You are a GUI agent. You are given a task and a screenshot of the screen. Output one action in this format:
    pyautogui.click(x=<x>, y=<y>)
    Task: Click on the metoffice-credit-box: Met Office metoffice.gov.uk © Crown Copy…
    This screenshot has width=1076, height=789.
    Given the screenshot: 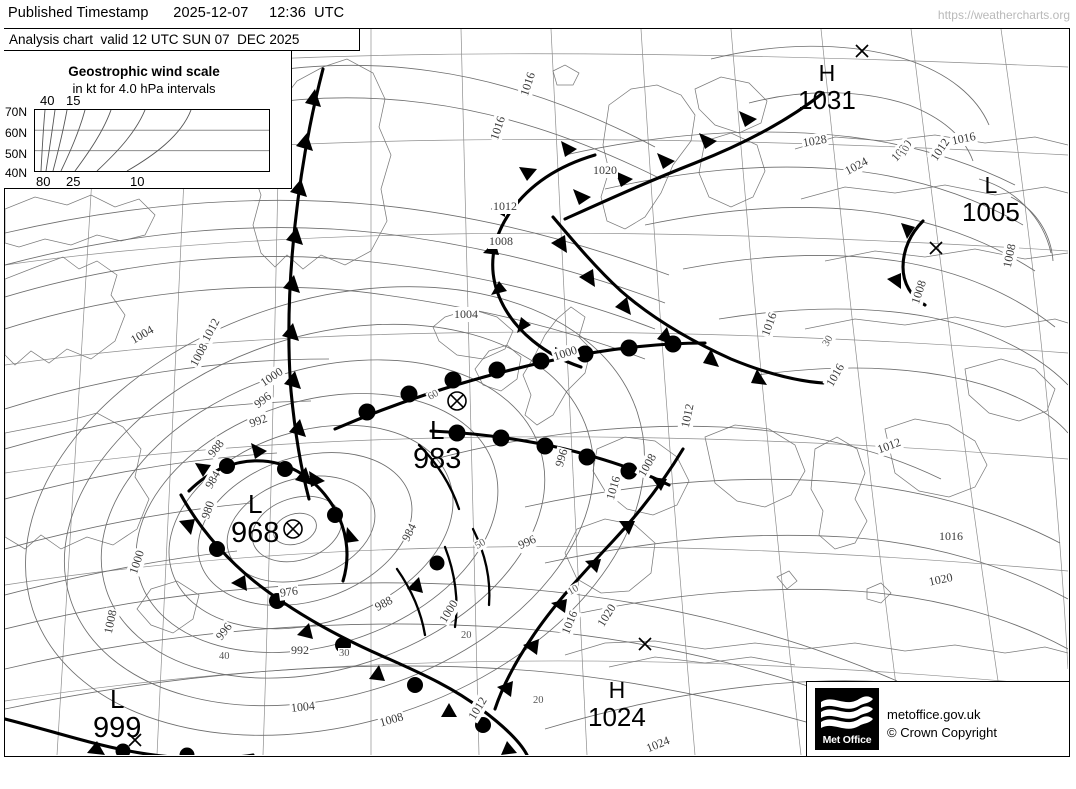 What is the action you would take?
    pyautogui.click(x=938, y=719)
    